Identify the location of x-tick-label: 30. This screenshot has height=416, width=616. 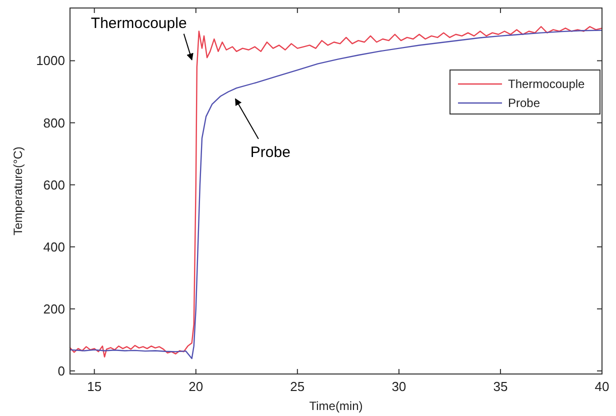
(399, 386).